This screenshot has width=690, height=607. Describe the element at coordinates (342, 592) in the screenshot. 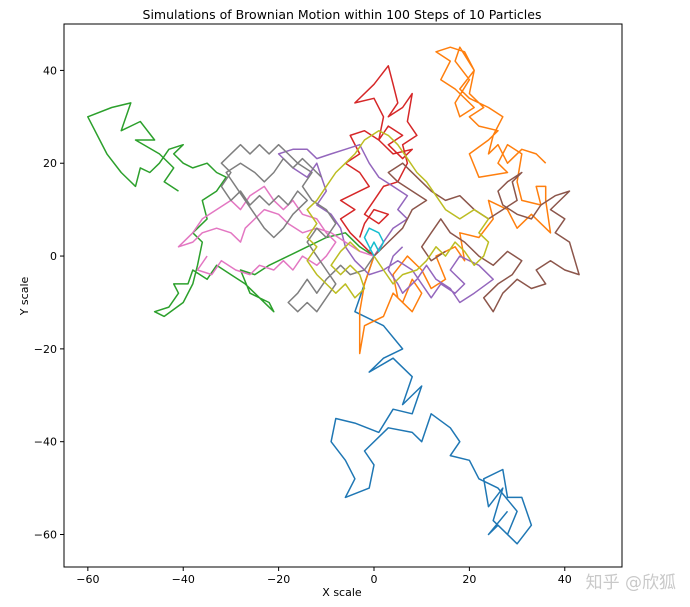

I see `x-axis-label: X scale` at that location.